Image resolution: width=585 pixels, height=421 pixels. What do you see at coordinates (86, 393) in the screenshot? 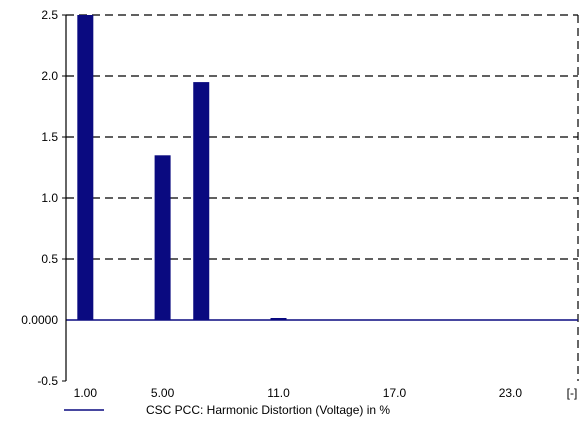
I see `x-tick-label: 1.00` at bounding box center [86, 393].